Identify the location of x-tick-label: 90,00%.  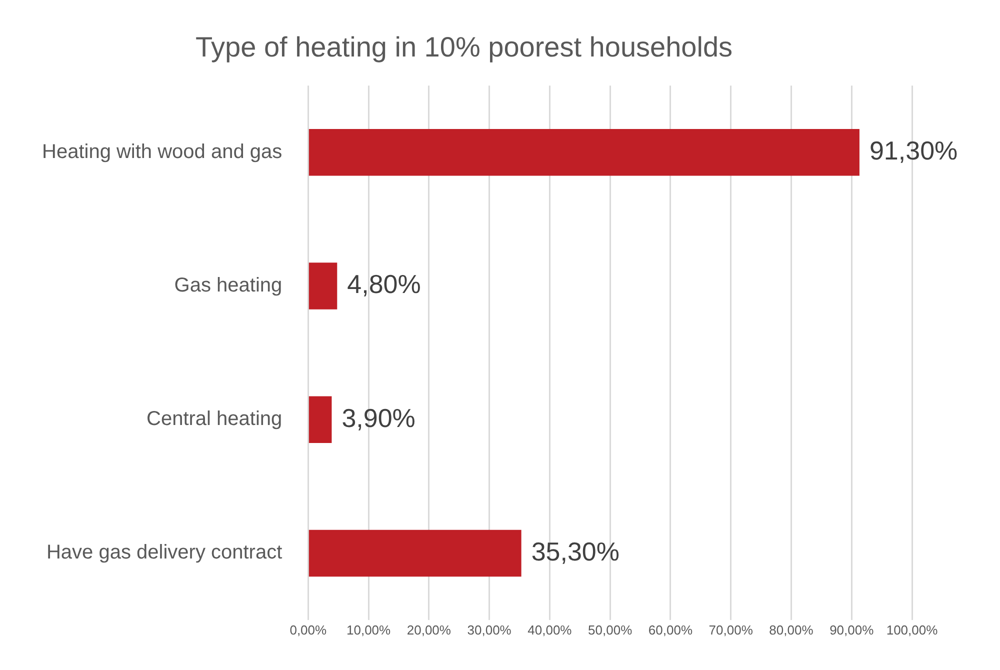
(852, 630).